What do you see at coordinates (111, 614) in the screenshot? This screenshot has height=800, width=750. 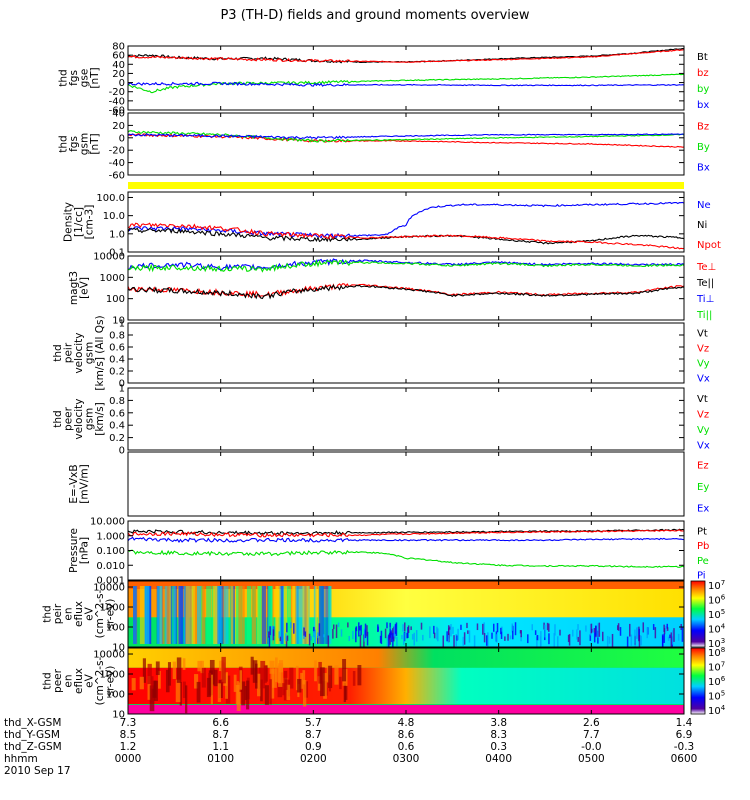 I see `y-axis-label: sr-eV)` at bounding box center [111, 614].